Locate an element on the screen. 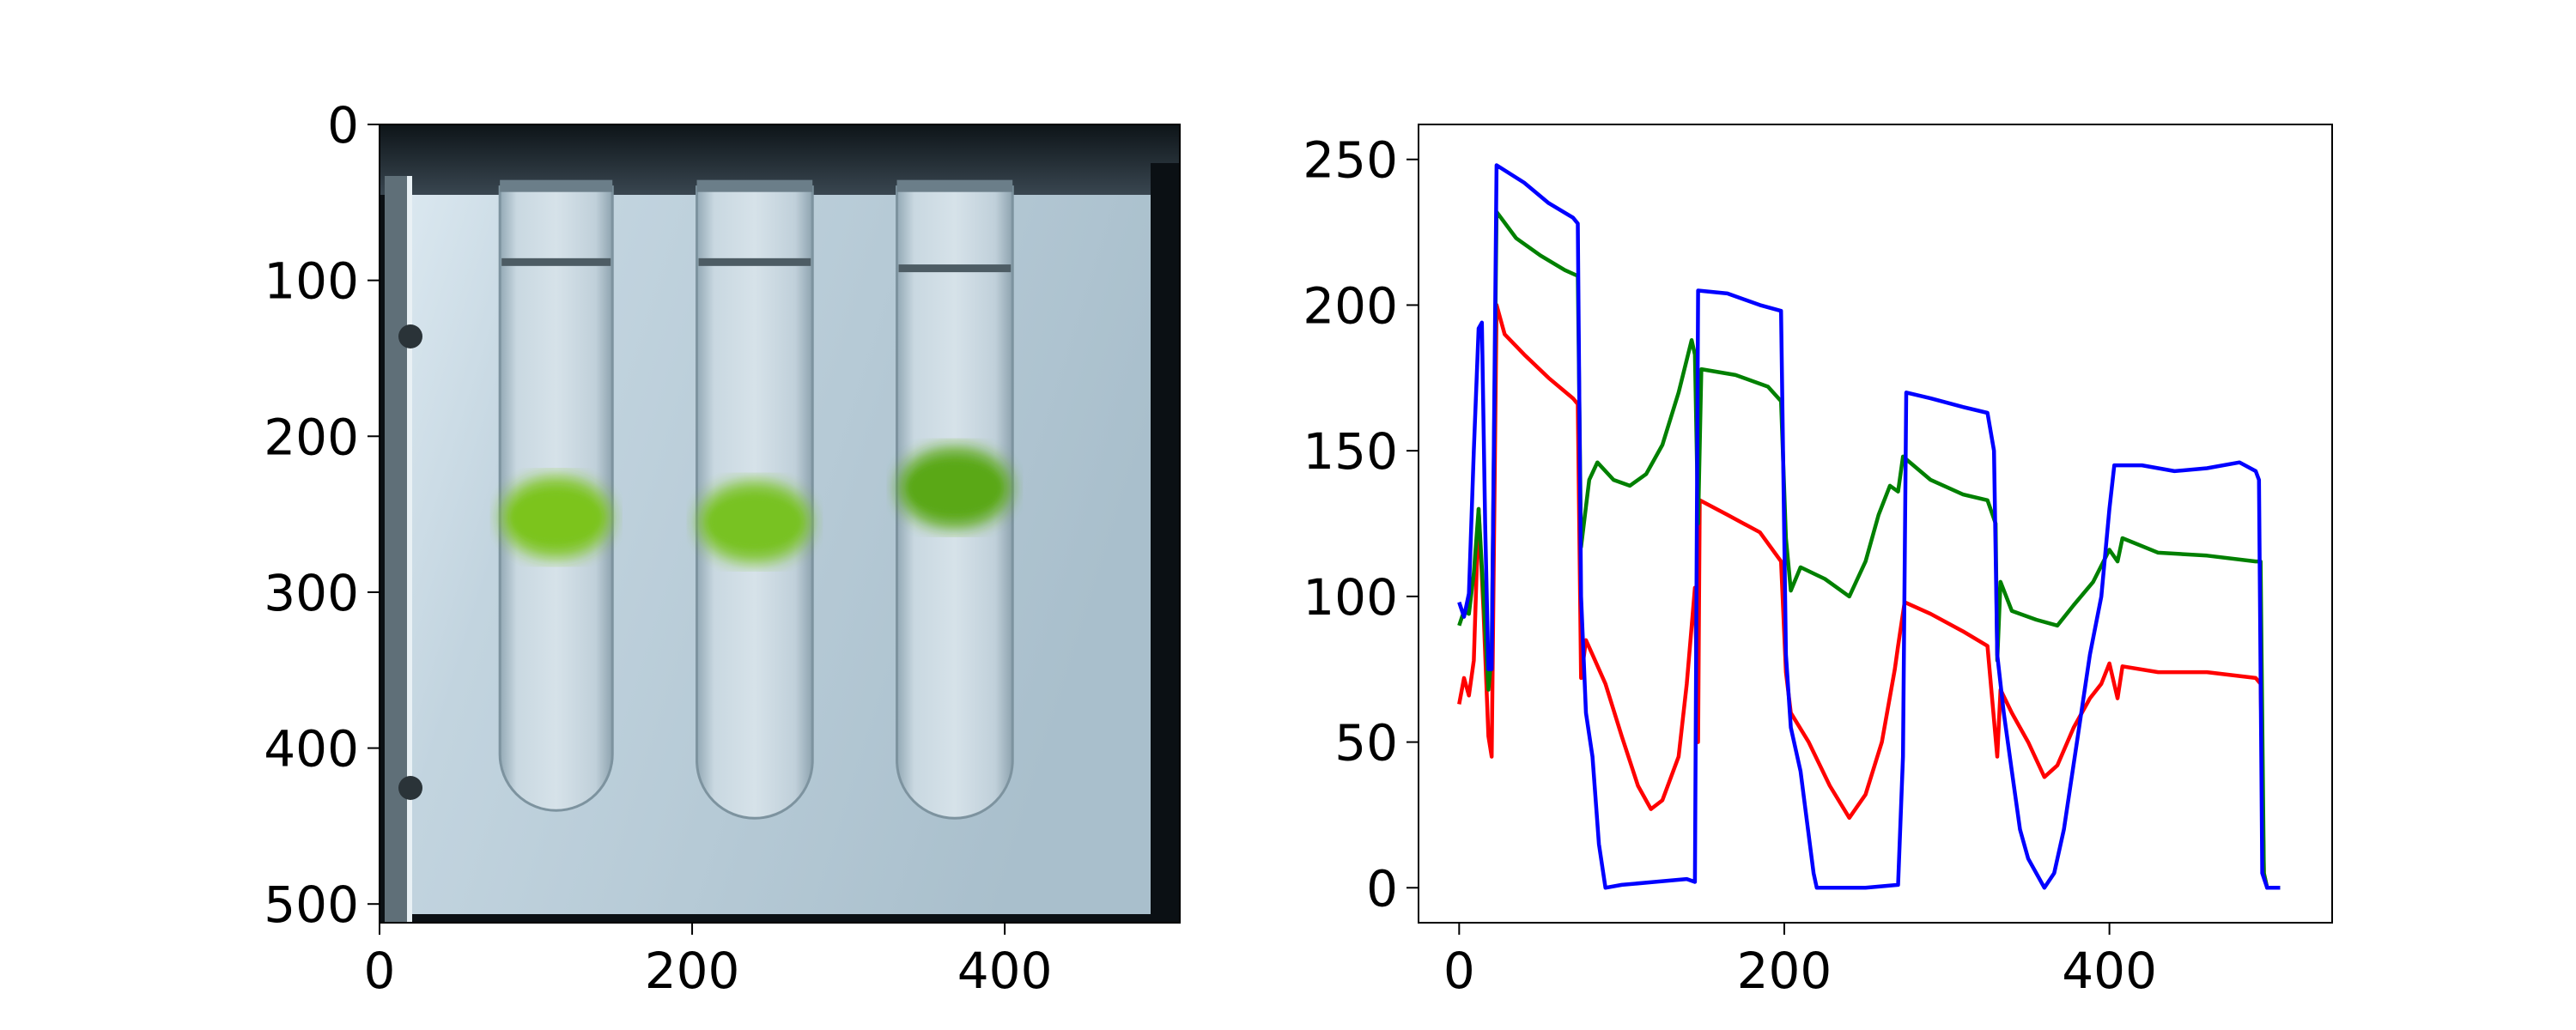 The height and width of the screenshot is (1030, 2576). y-tick-label: 250 is located at coordinates (1350, 160).